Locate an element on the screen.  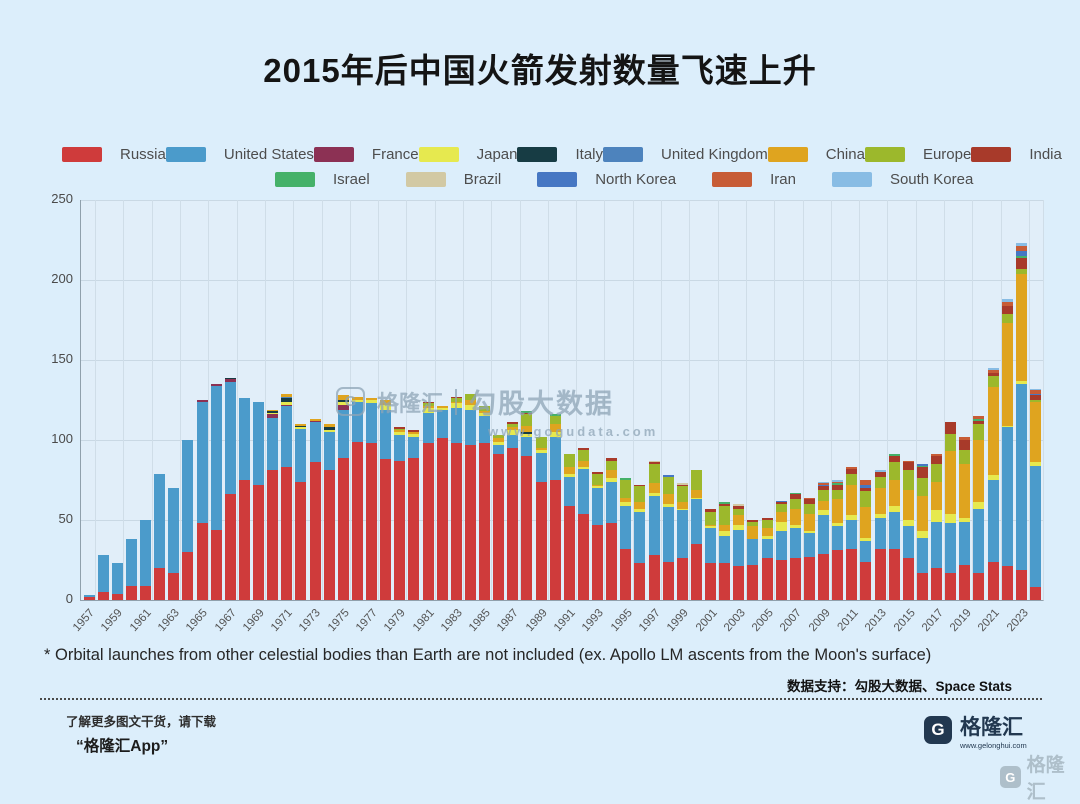
bar-1974 is located at coordinates (329, 512).